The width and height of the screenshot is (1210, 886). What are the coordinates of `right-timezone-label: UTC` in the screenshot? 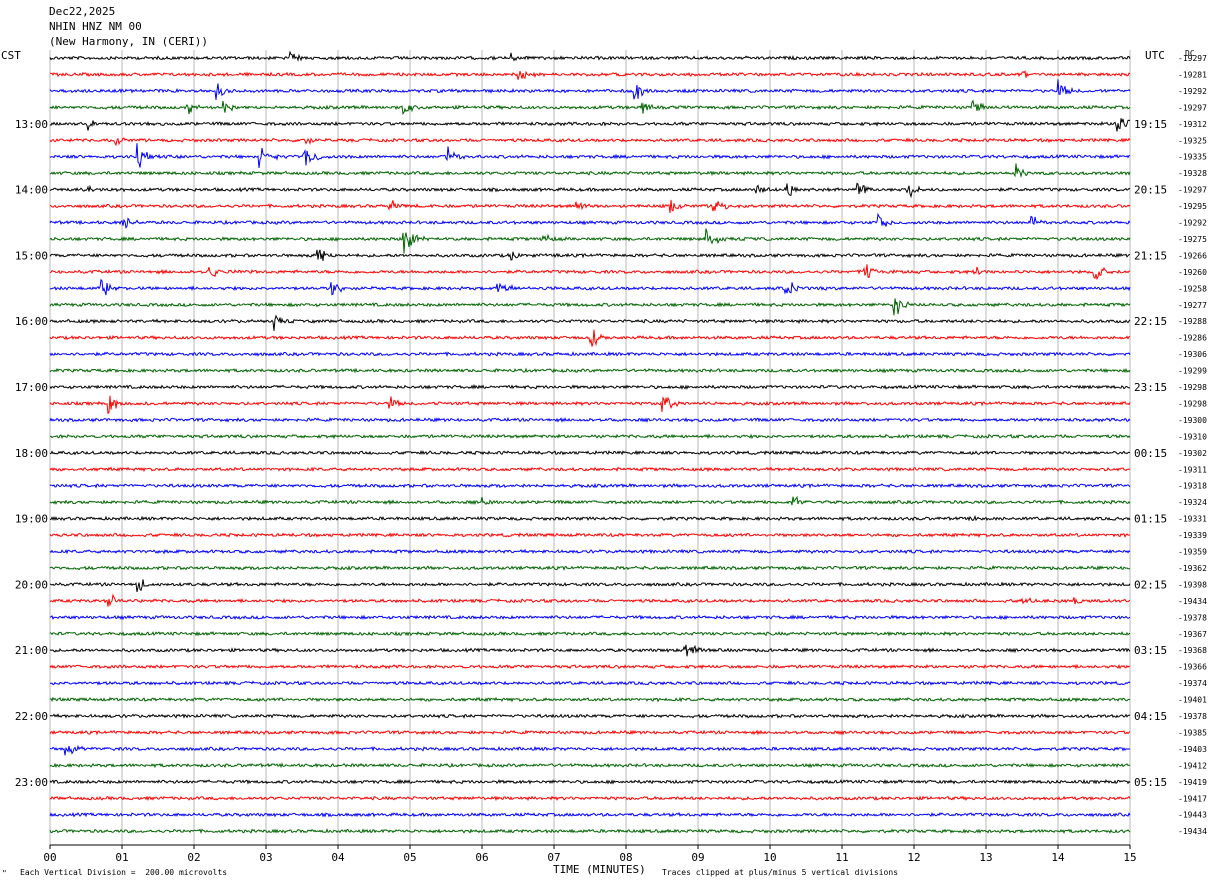 It's located at (1155, 55).